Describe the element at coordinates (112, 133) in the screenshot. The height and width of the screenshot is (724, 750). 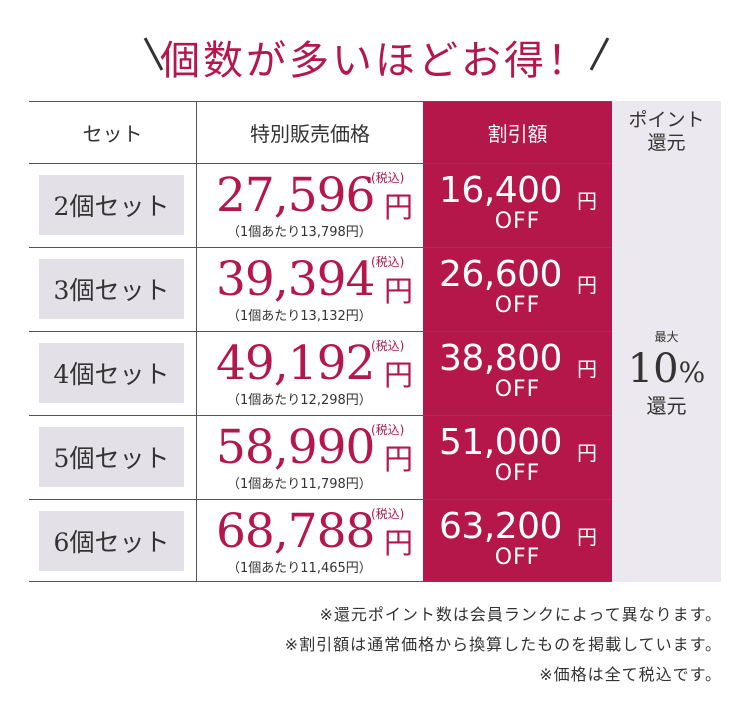
I see `header-set: セット` at that location.